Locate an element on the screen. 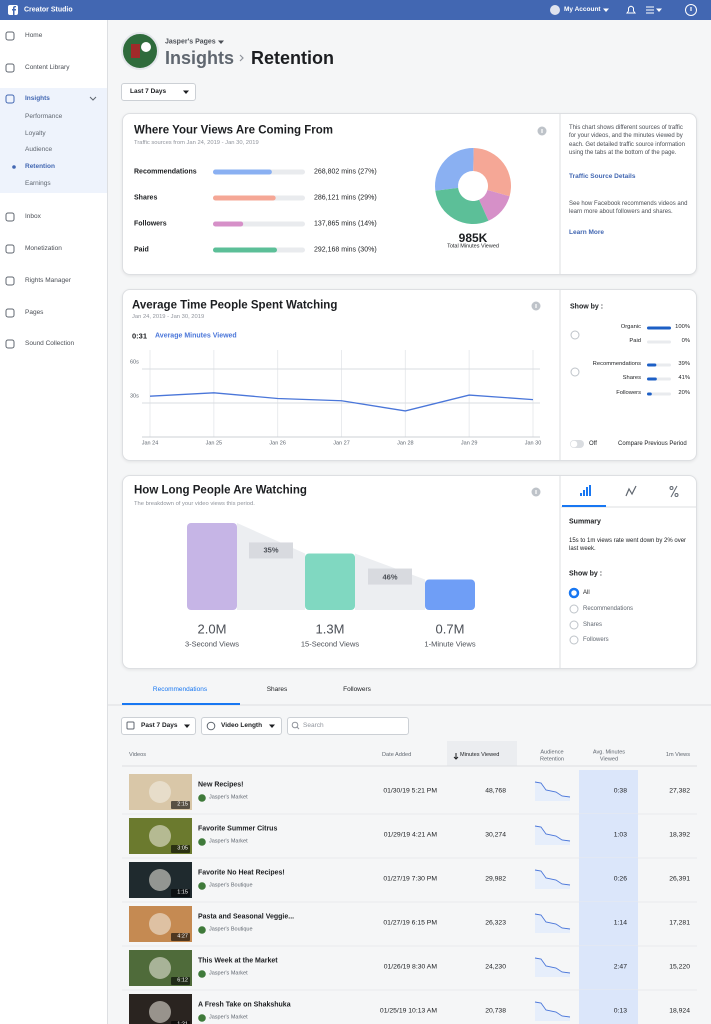  toggle-knob is located at coordinates (574, 444).